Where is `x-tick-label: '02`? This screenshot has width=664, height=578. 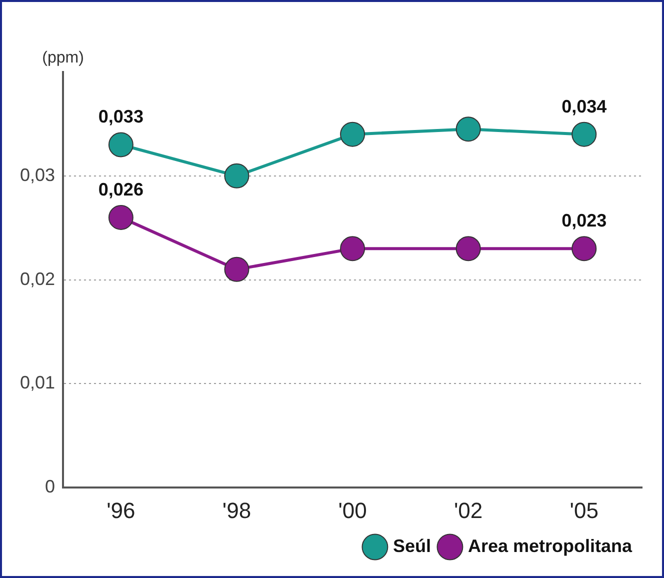 x-tick-label: '02 is located at coordinates (468, 510).